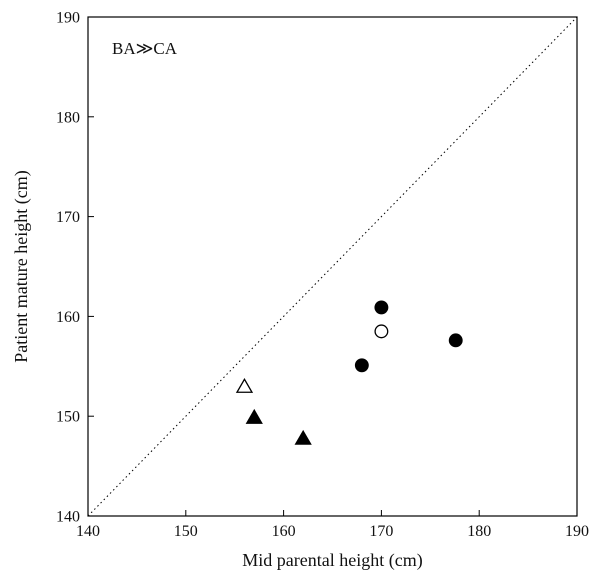  What do you see at coordinates (68, 317) in the screenshot?
I see `y-tick-label: 160` at bounding box center [68, 317].